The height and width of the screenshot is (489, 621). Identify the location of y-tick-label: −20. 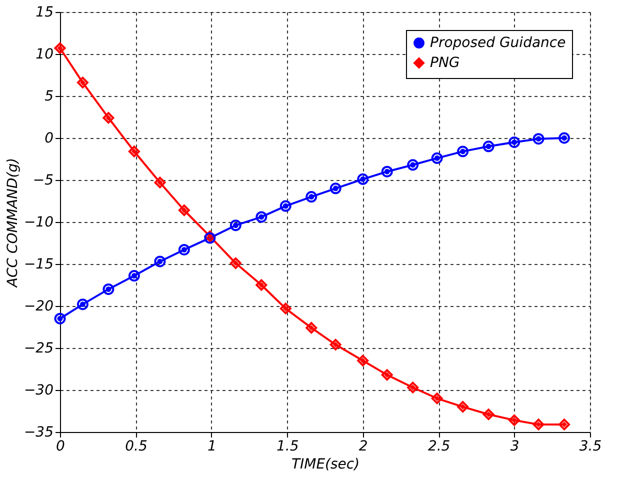
(39, 306).